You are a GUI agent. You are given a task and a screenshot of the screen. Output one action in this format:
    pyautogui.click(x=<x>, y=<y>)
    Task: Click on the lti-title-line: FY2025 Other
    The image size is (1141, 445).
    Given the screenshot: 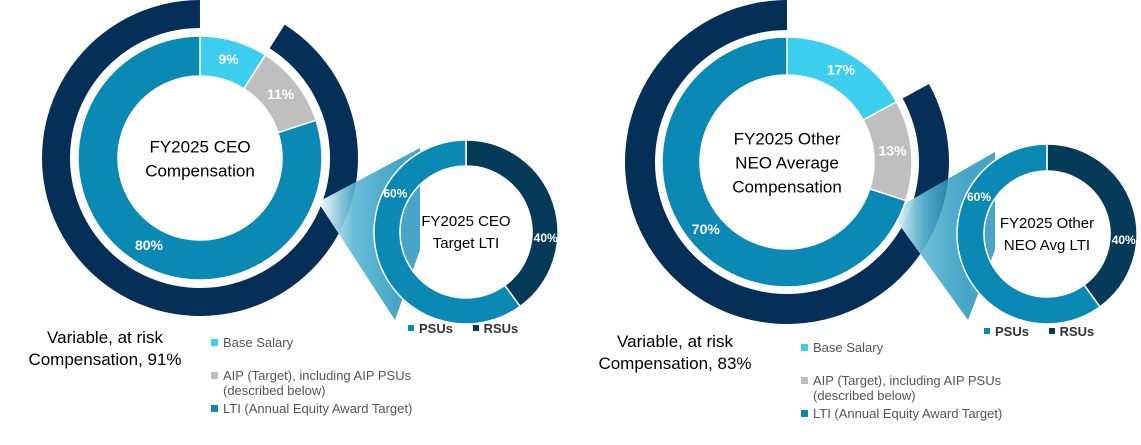 What is the action you would take?
    pyautogui.click(x=1047, y=223)
    